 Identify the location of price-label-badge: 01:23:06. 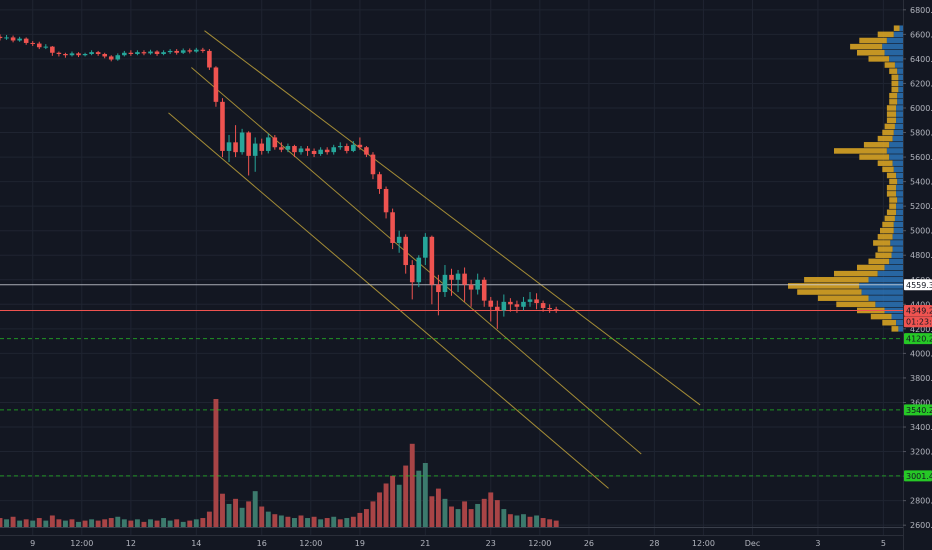
(918, 322).